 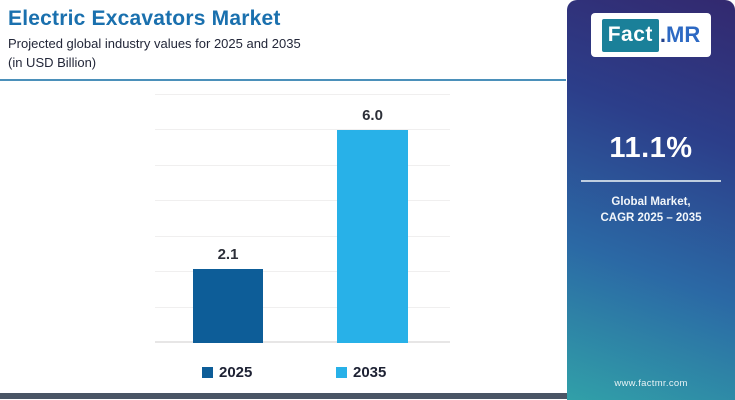 I want to click on cagr-caption: Global Market, CAGR 2025 – 2035, so click(x=651, y=210).